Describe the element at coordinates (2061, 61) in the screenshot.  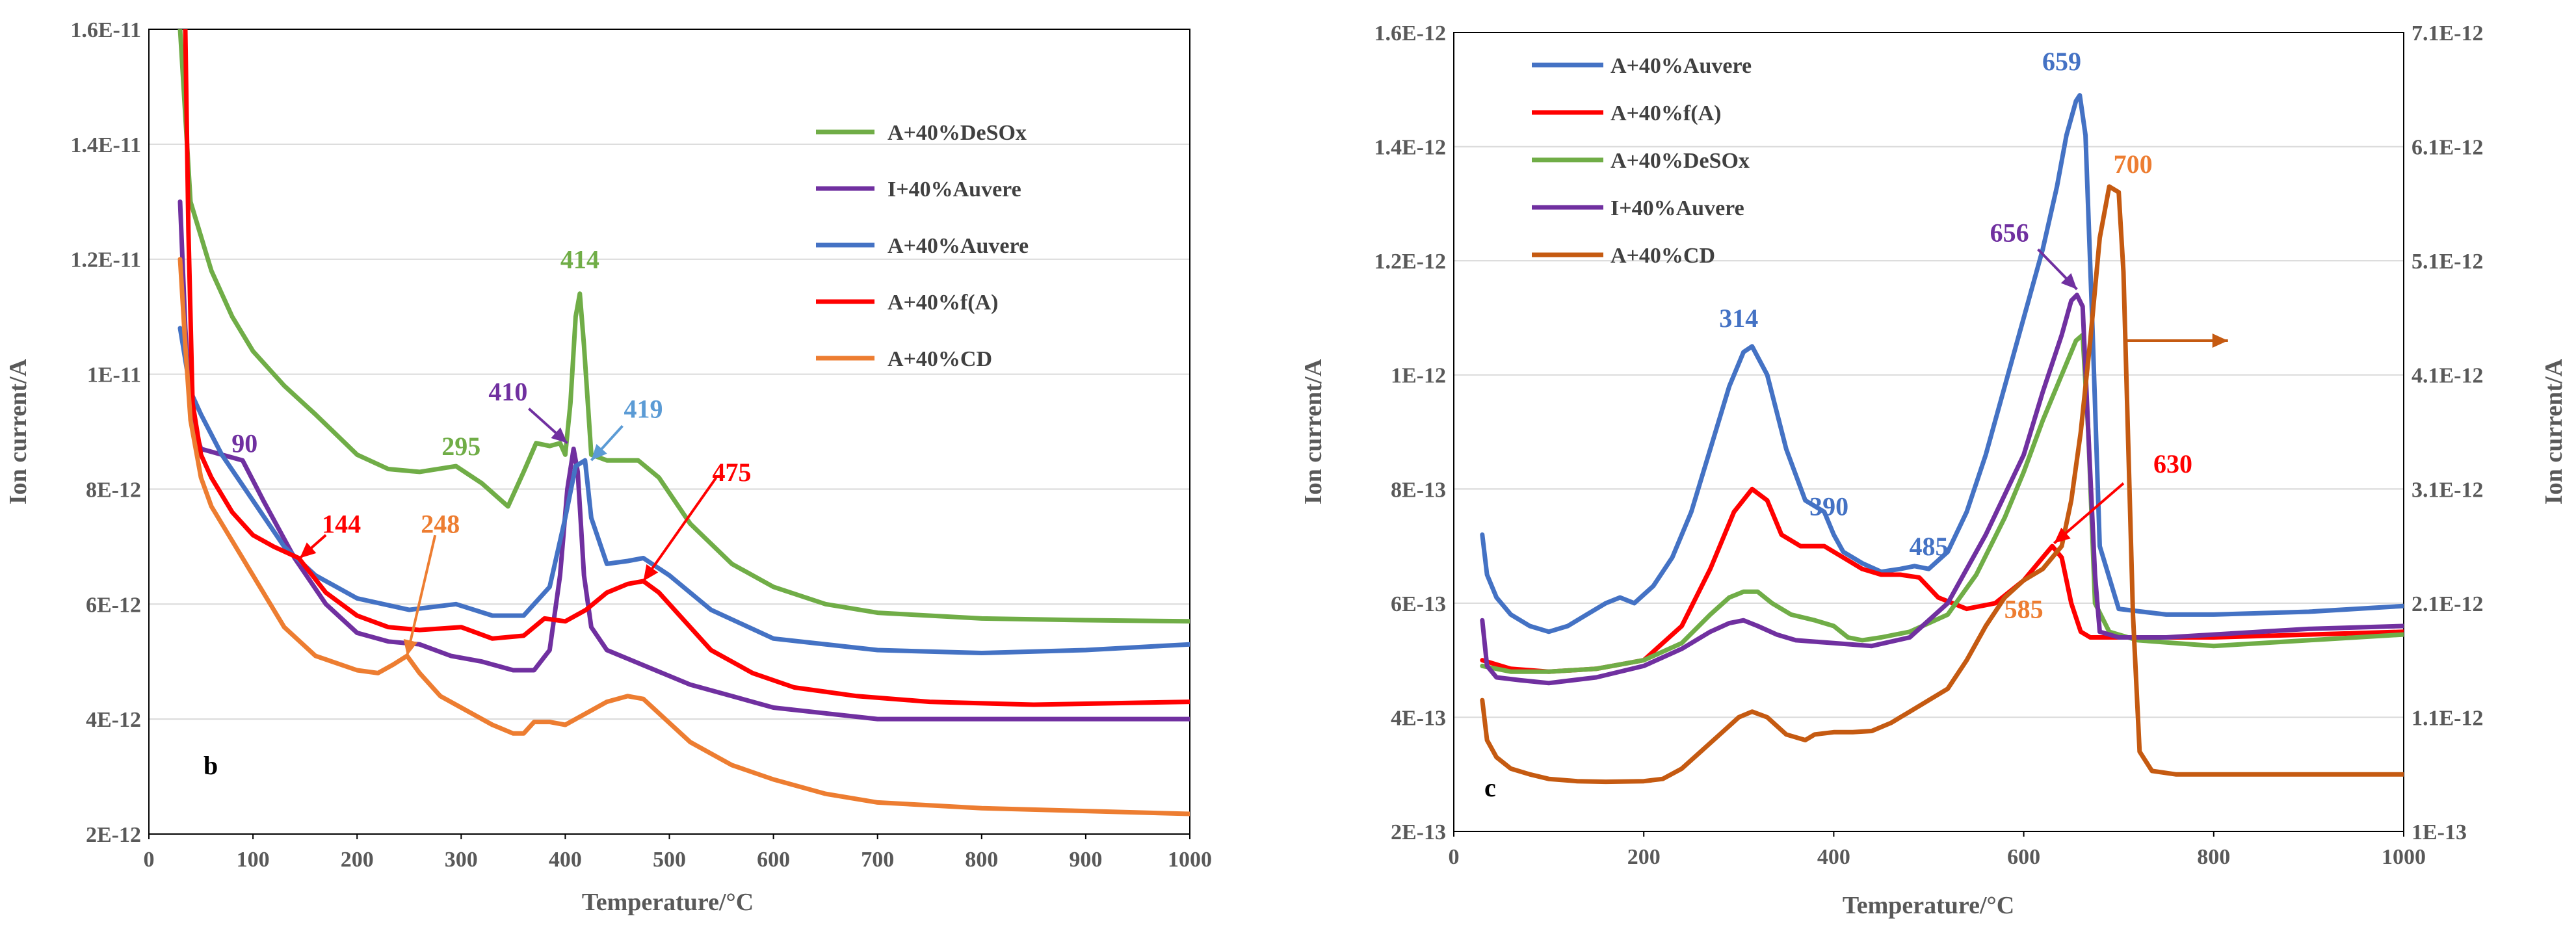
I see `panel-c-annotation-659: 659` at that location.